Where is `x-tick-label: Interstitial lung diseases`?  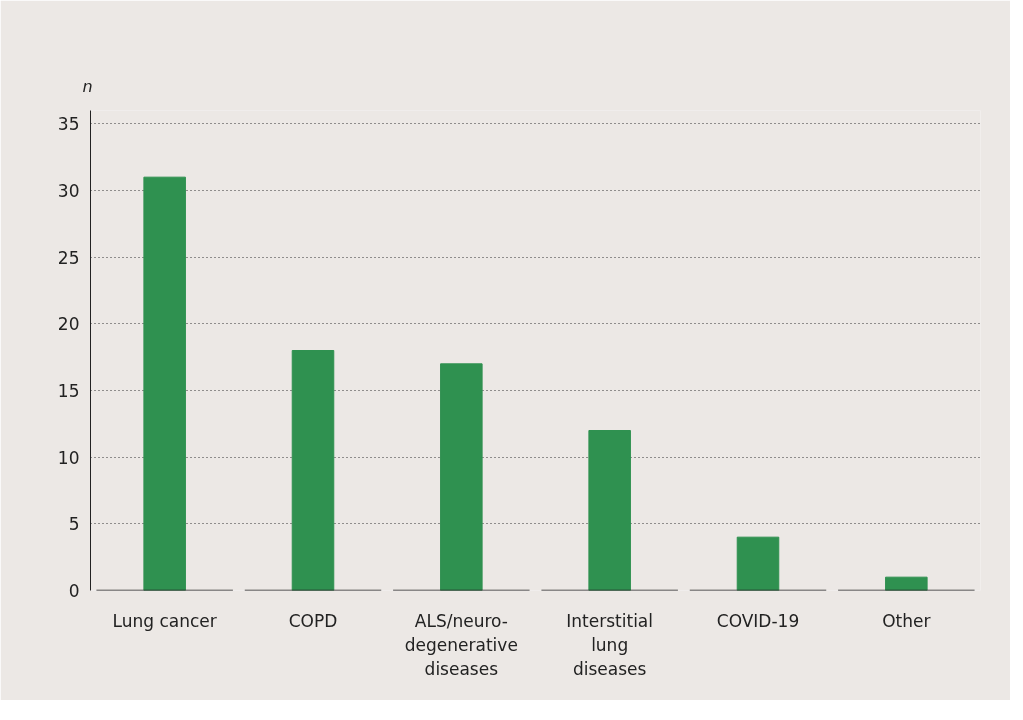 x-tick-label: Interstitial lung diseases is located at coordinates (610, 644).